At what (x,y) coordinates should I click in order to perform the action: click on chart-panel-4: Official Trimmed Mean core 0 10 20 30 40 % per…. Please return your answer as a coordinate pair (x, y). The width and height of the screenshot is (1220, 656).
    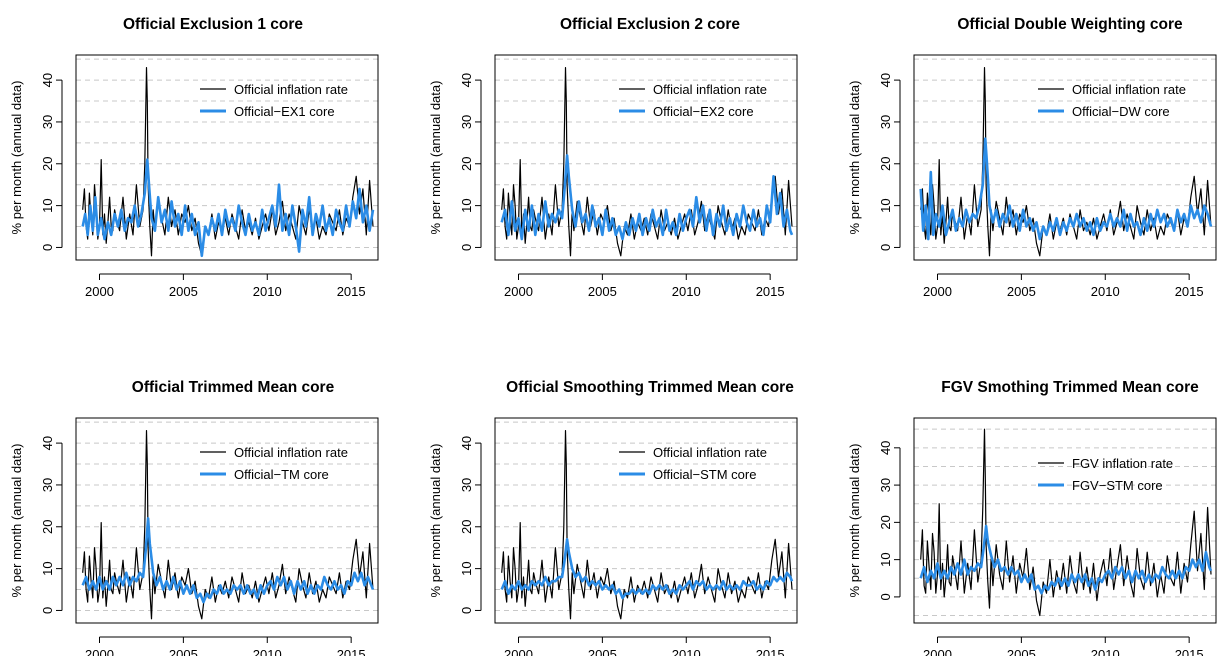
    Looking at the image, I should click on (194, 517).